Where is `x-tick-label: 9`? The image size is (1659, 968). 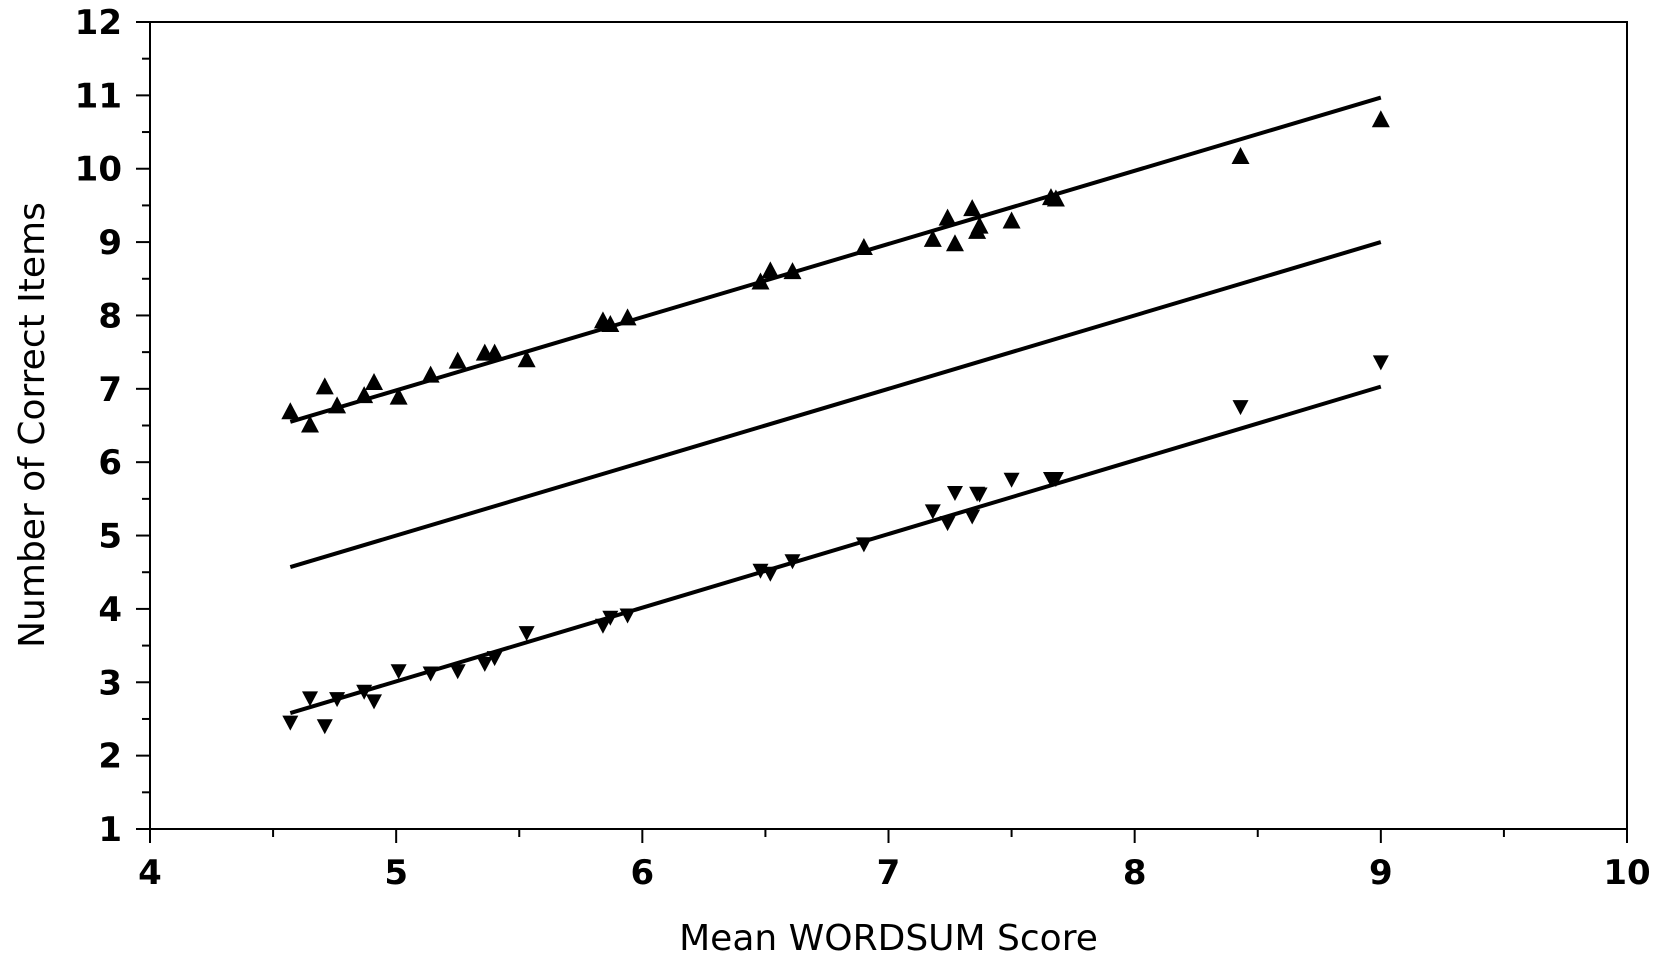 x-tick-label: 9 is located at coordinates (1381, 873).